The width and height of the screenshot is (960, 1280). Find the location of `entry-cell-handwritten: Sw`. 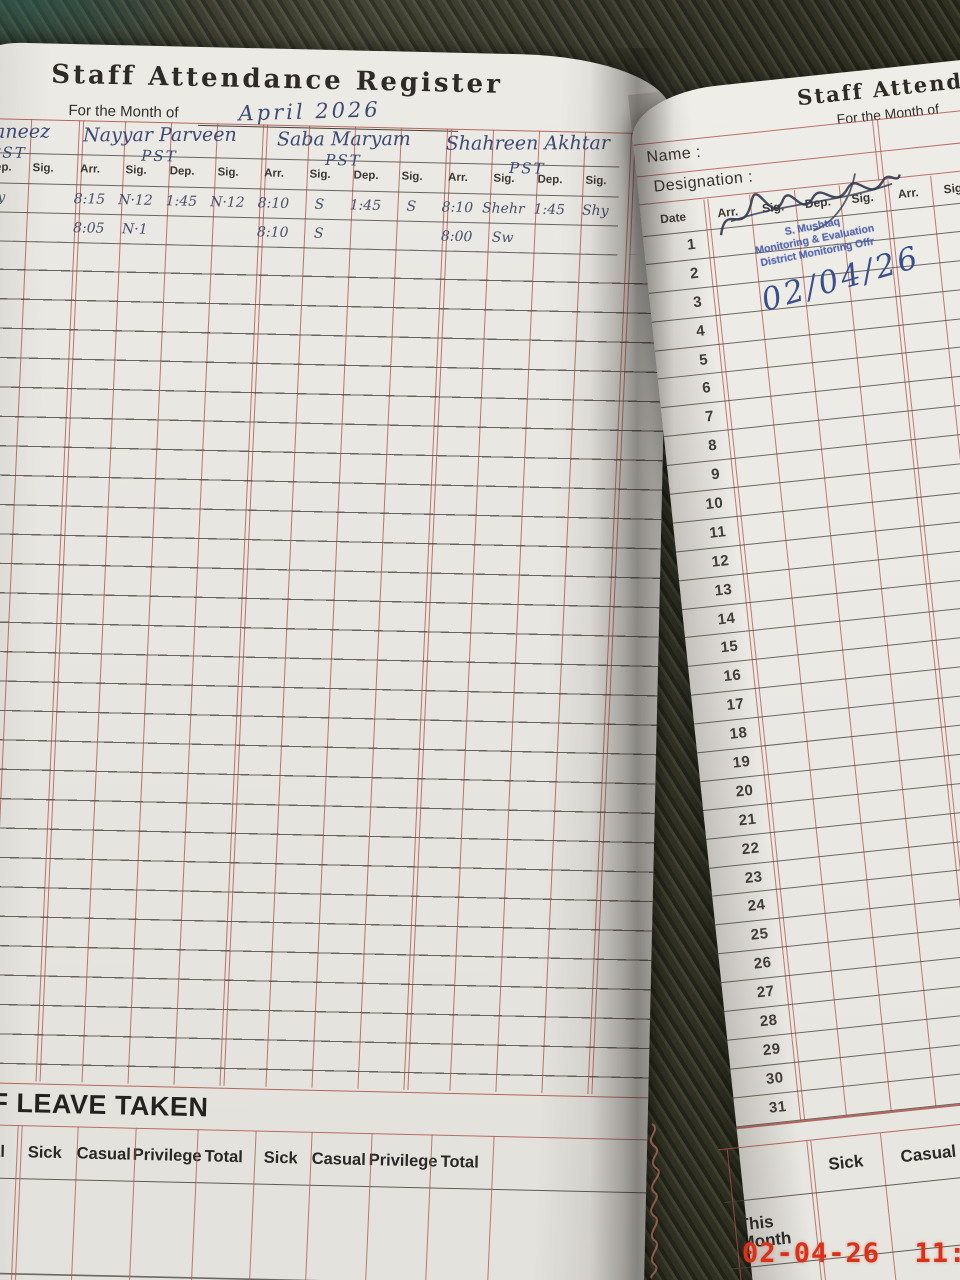

entry-cell-handwritten: Sw is located at coordinates (502, 237).